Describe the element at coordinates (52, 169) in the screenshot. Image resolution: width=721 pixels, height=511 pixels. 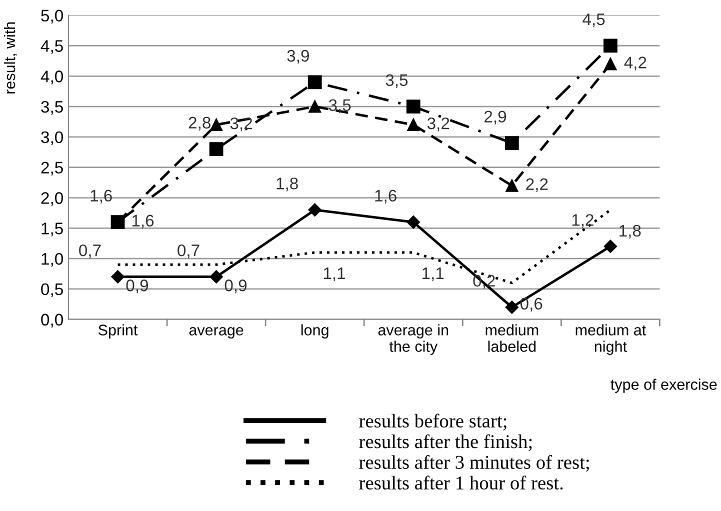
I see `y-tick-label: 2,5` at that location.